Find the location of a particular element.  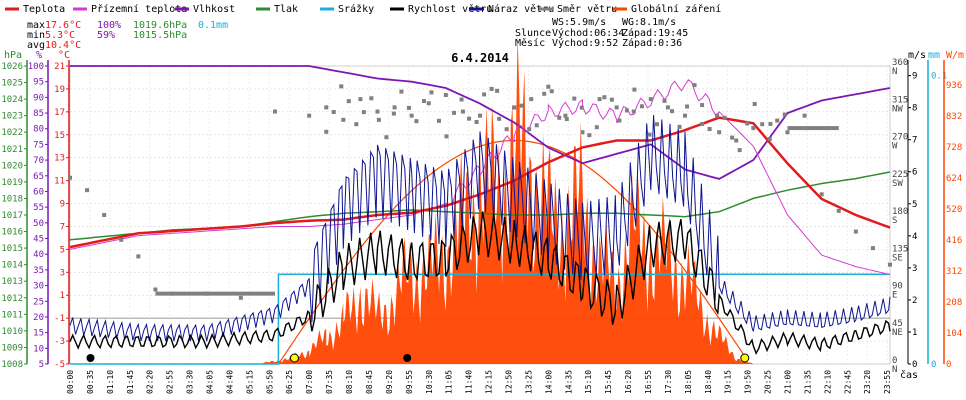

axis-degc-tick-label: 21 is located at coordinates (59, 67).